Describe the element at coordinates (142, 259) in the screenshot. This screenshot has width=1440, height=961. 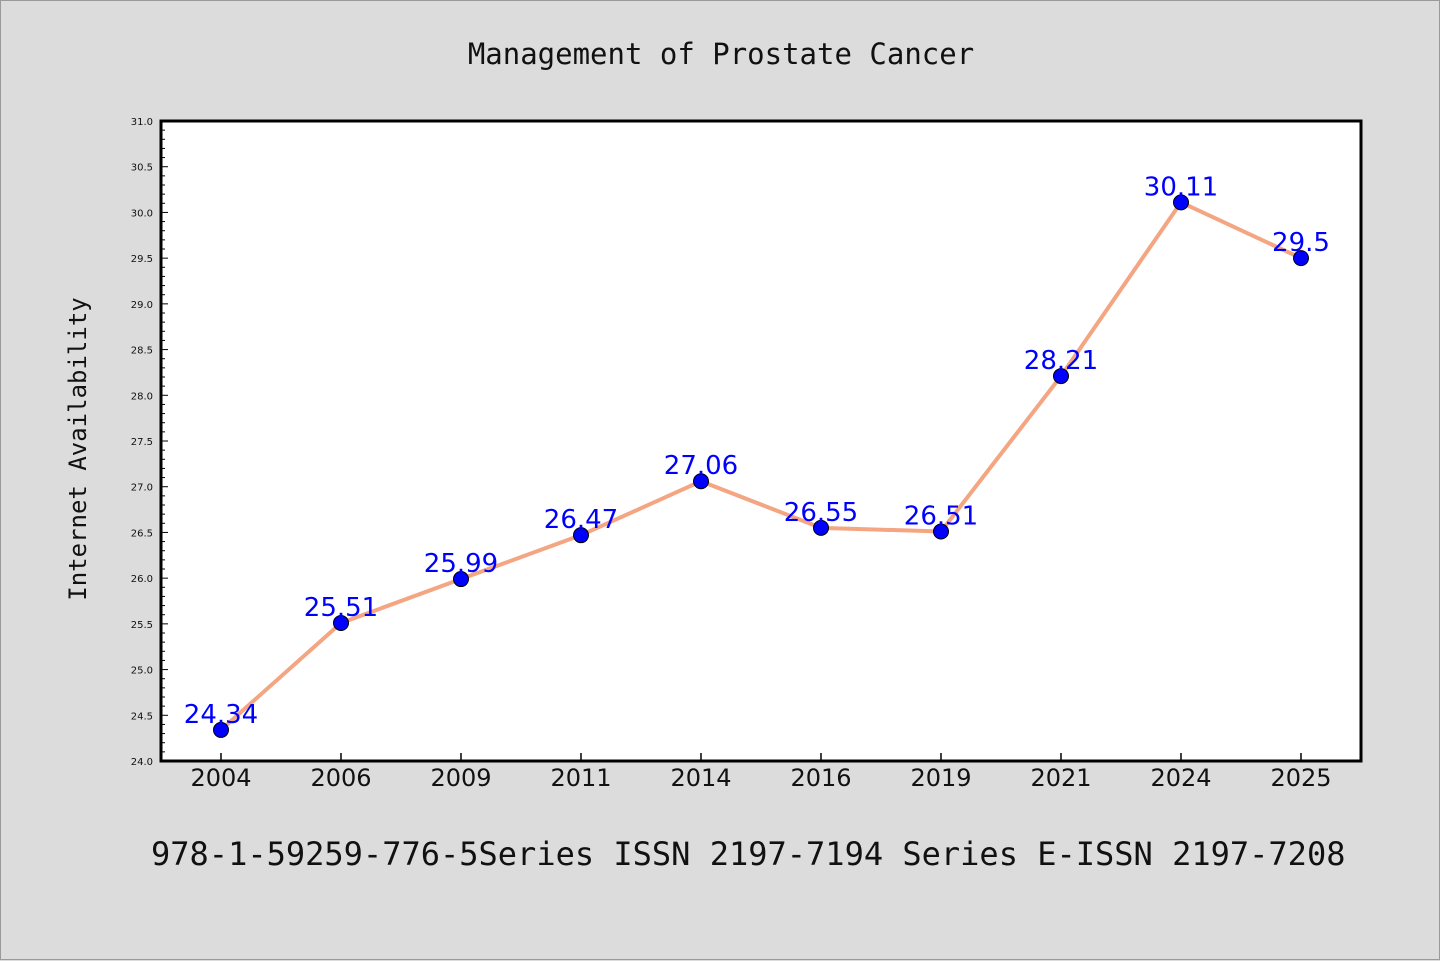
I see `y-tick-label: 29.5` at that location.